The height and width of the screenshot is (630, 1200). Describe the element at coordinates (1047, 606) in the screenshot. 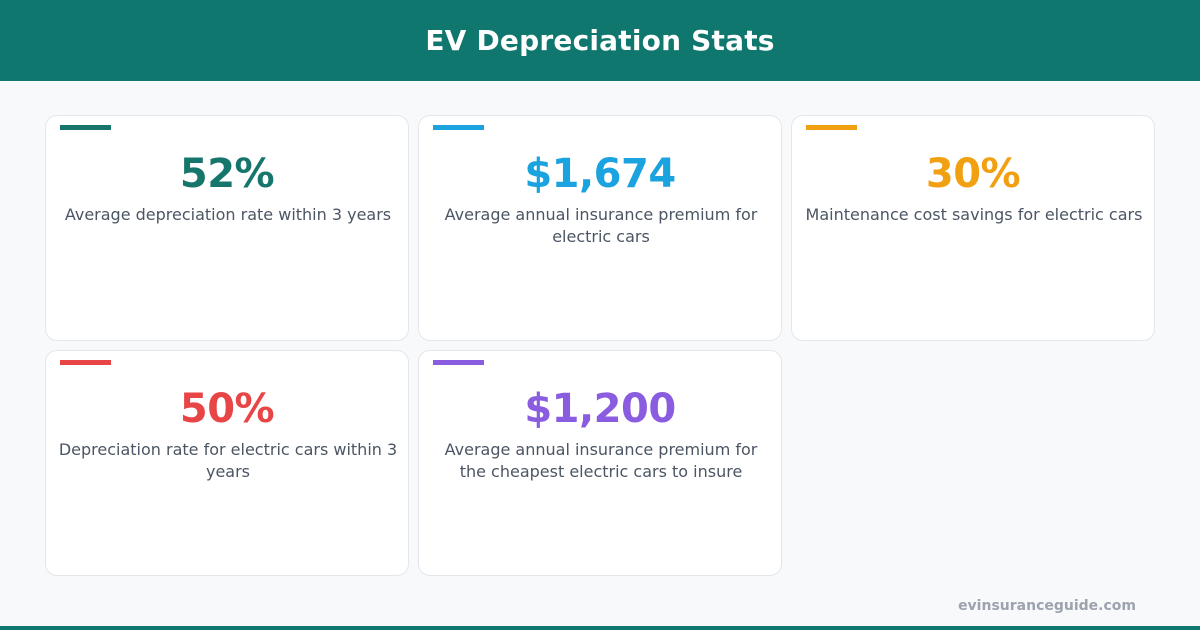

I see `footer-site-url: evinsuranceguide.com` at that location.